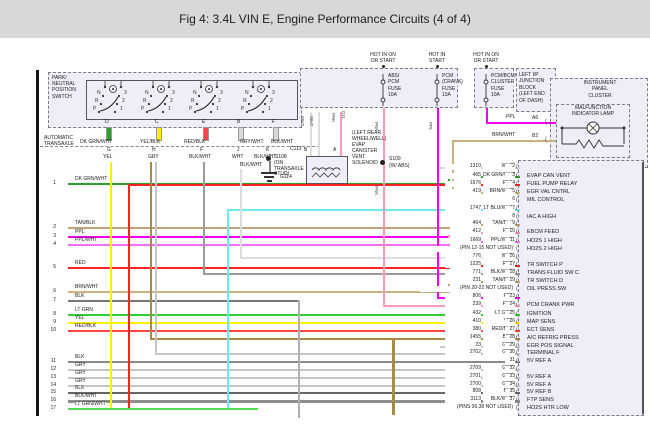  I want to click on pcm-row-wire-number: 2701, so click(463, 376).